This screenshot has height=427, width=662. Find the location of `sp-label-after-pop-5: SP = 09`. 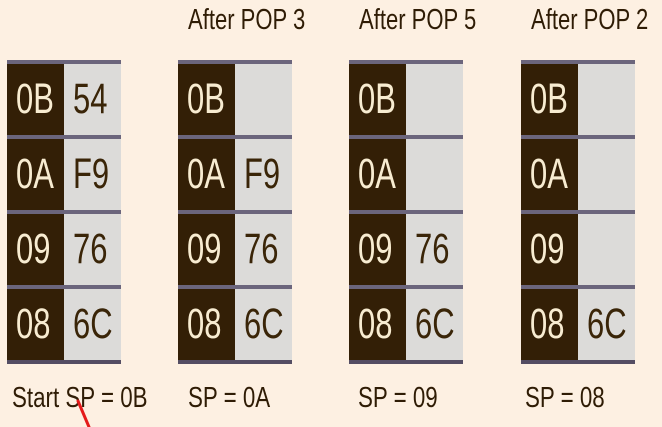

sp-label-after-pop-5: SP = 09 is located at coordinates (398, 398).